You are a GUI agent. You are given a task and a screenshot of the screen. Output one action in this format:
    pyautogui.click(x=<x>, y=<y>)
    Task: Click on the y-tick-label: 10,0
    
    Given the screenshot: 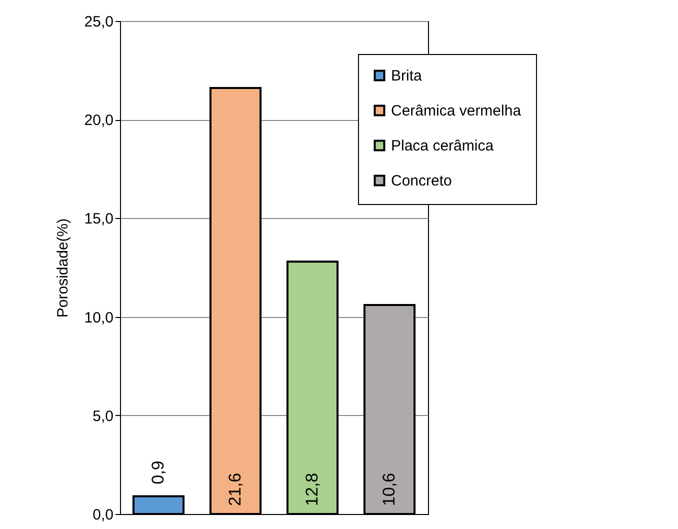 What is the action you would take?
    pyautogui.click(x=99, y=317)
    